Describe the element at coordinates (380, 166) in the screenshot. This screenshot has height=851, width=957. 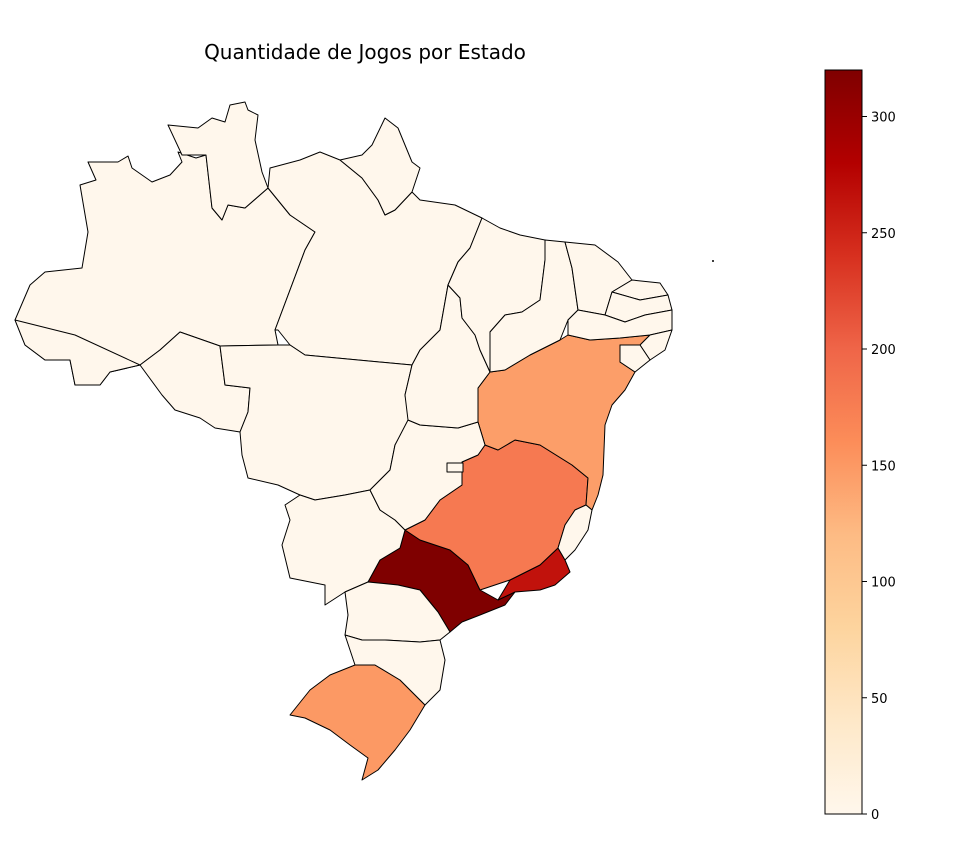
I see `state-amapa` at that location.